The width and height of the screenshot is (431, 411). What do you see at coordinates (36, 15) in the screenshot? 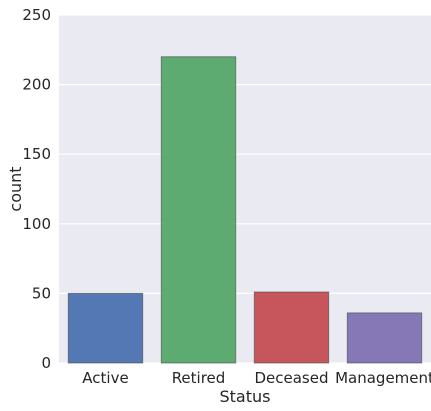
I see `y-tick-label: 250` at bounding box center [36, 15].